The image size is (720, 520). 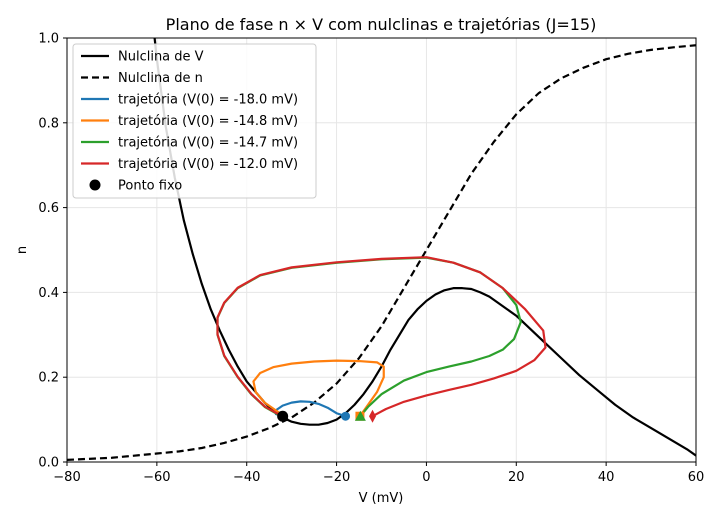 I want to click on y-tick-label: 0.8, so click(x=48, y=123).